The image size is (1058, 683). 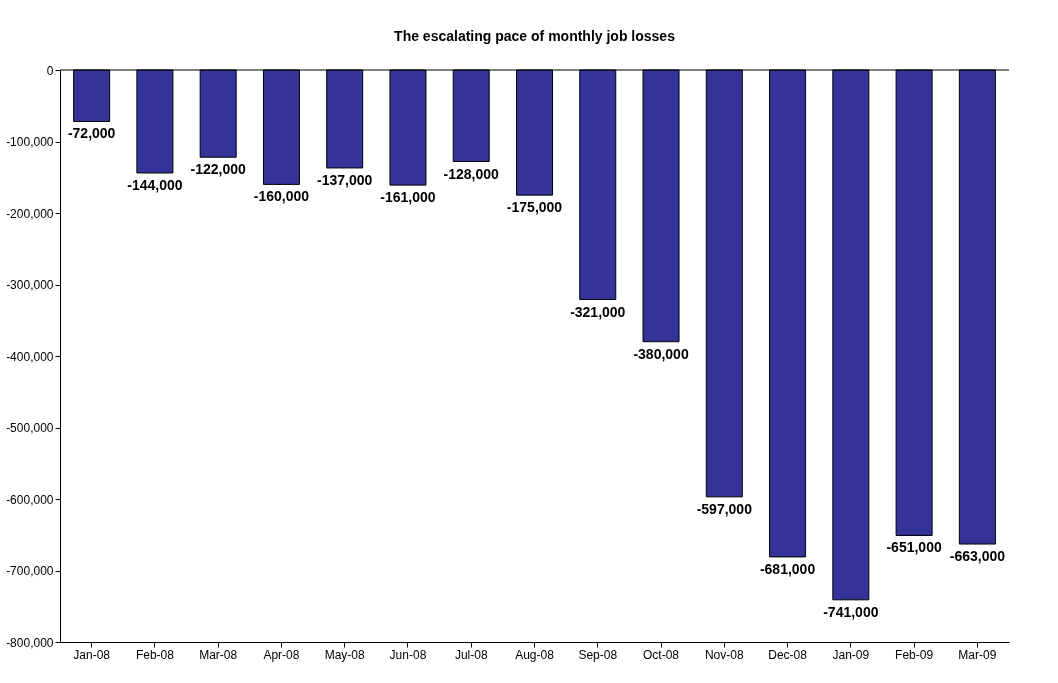 What do you see at coordinates (92, 654) in the screenshot?
I see `x-tick-label: Jan-08` at bounding box center [92, 654].